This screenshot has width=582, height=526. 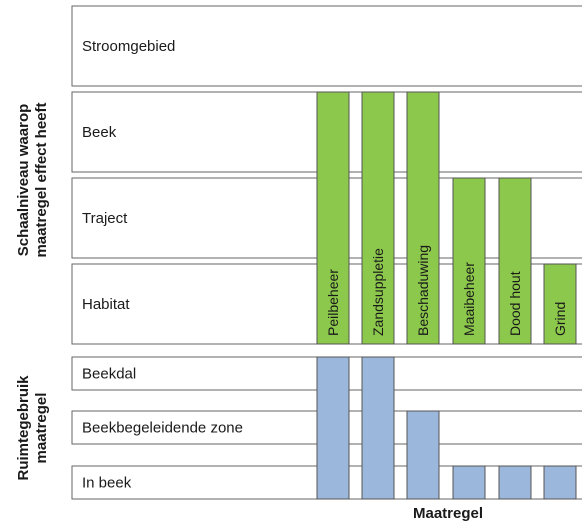 I want to click on space-bar-zandsuppletie, so click(x=378, y=428).